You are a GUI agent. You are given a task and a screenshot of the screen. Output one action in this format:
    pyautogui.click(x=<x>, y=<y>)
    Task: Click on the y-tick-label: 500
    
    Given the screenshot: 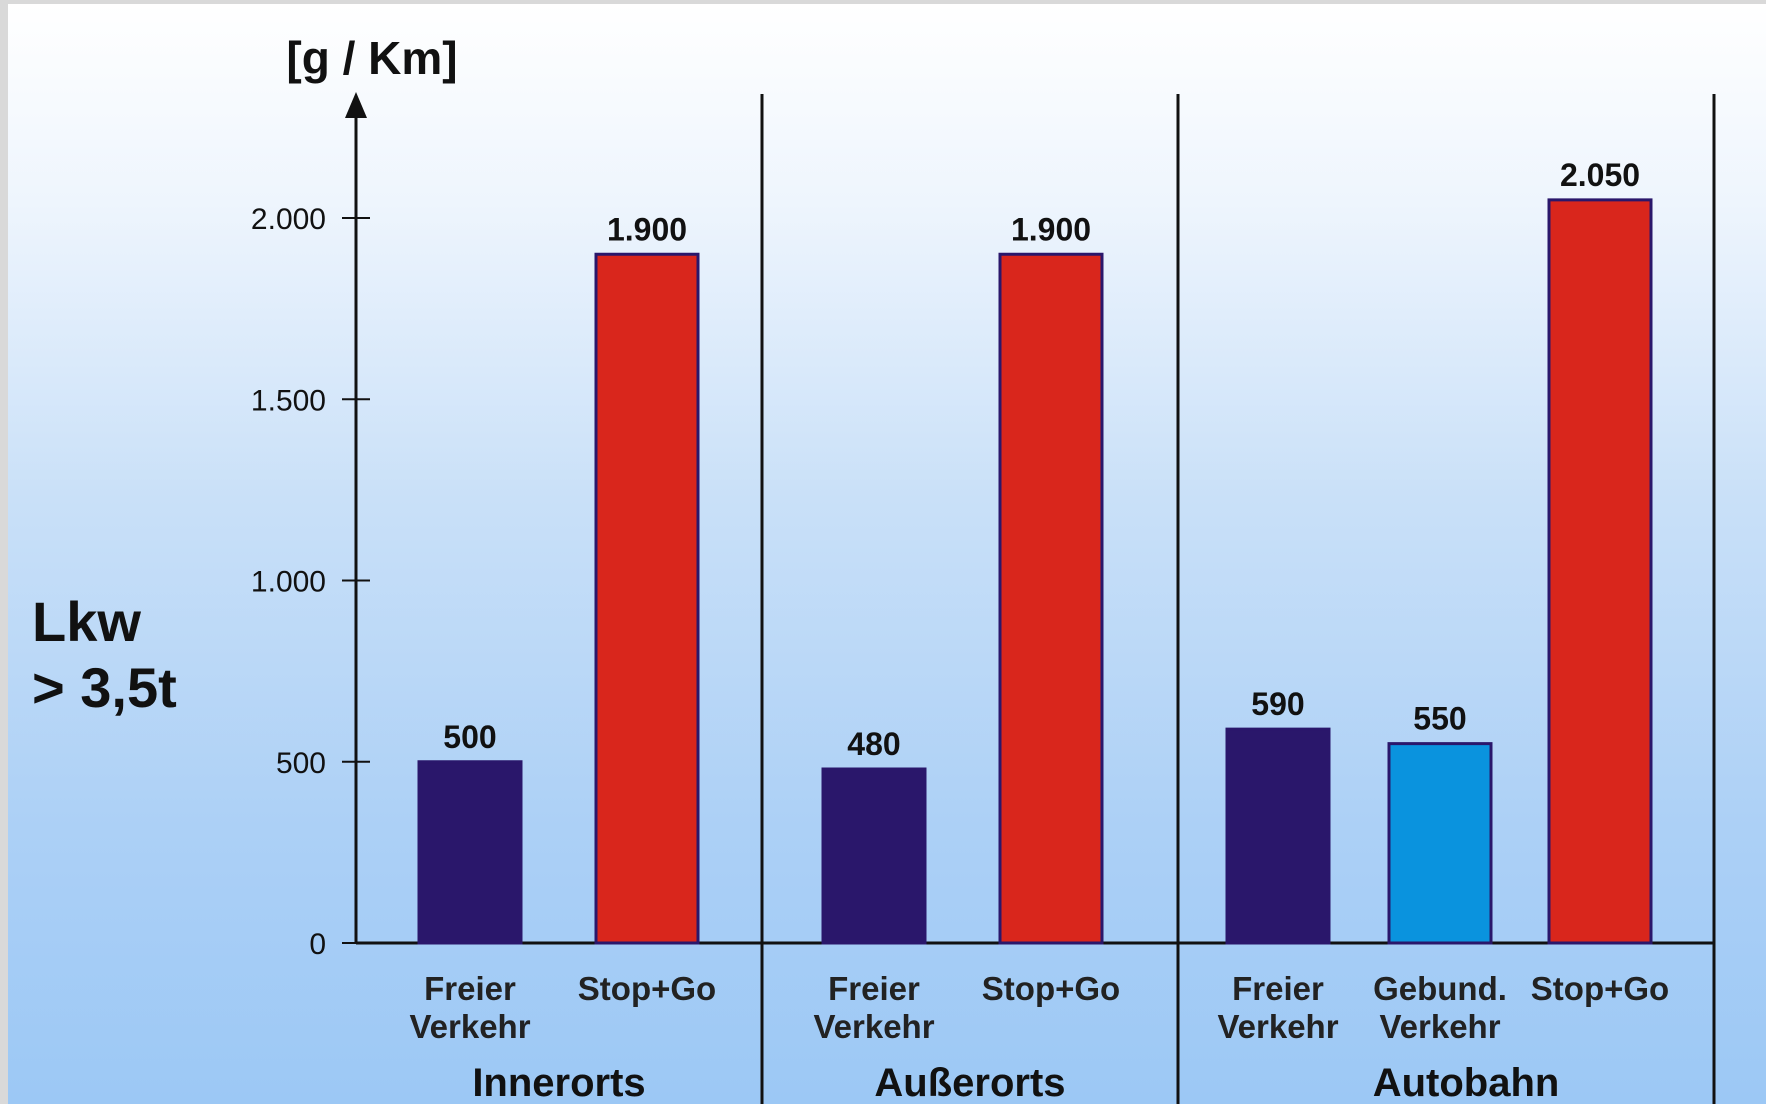 What is the action you would take?
    pyautogui.click(x=301, y=763)
    